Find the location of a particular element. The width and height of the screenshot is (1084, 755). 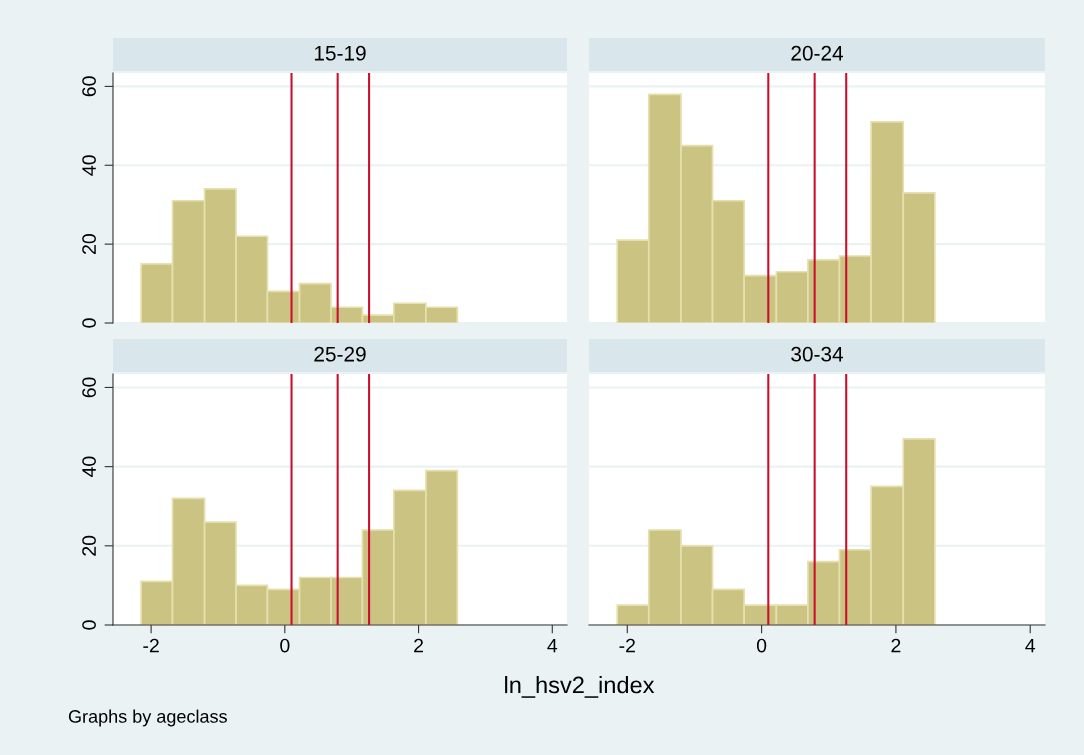

x-axis-title: ln_hsv2_index is located at coordinates (580, 686).